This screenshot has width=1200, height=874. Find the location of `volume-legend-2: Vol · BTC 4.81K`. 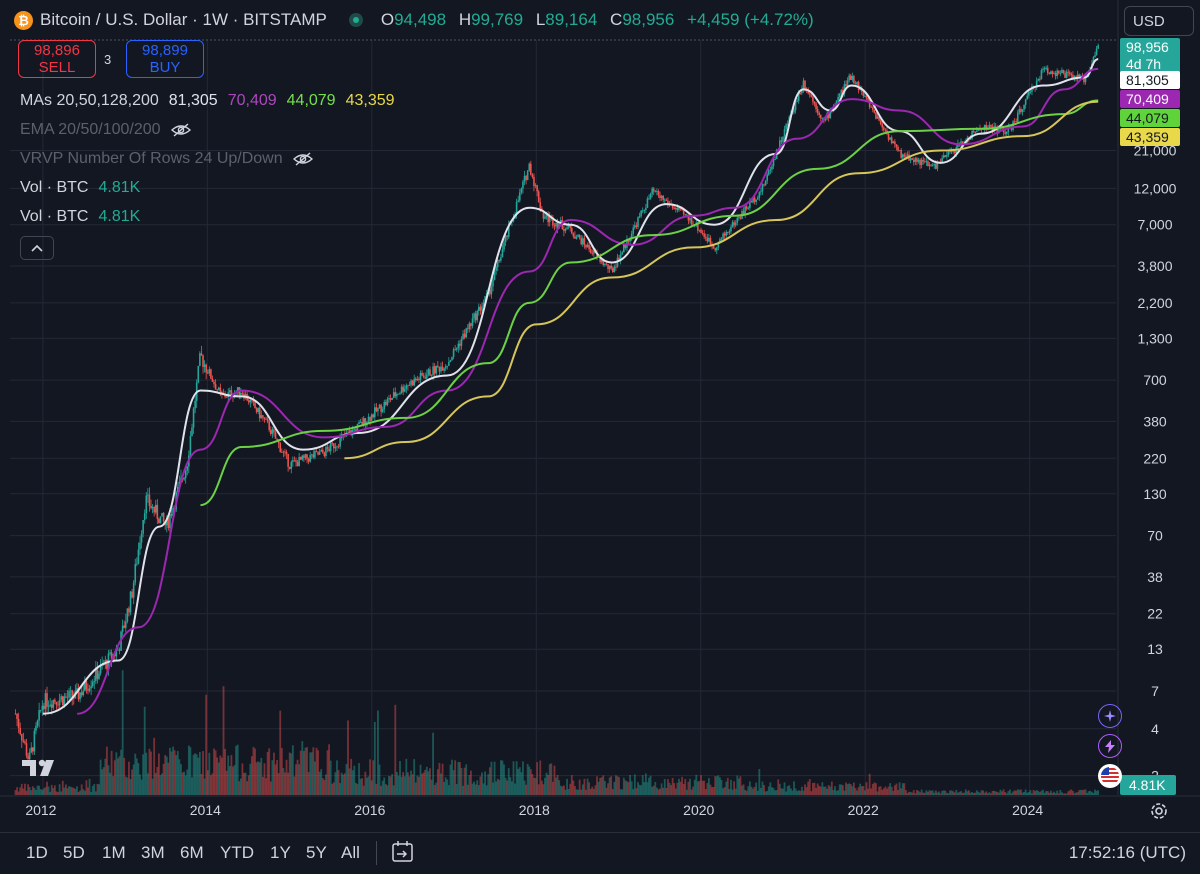

volume-legend-2: Vol · BTC 4.81K is located at coordinates (80, 217).